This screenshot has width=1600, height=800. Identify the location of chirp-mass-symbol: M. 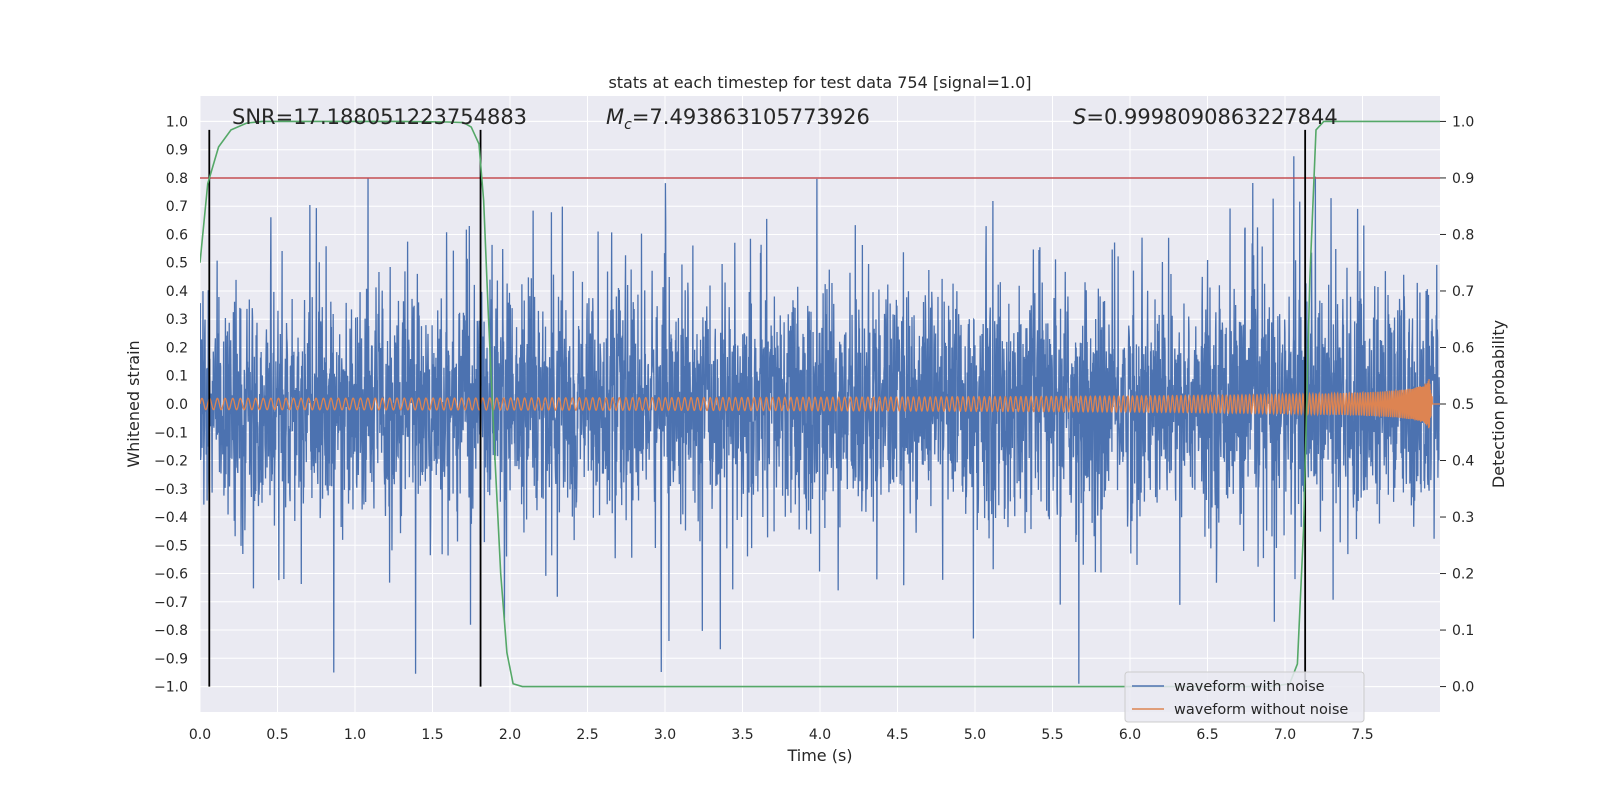
(615, 117).